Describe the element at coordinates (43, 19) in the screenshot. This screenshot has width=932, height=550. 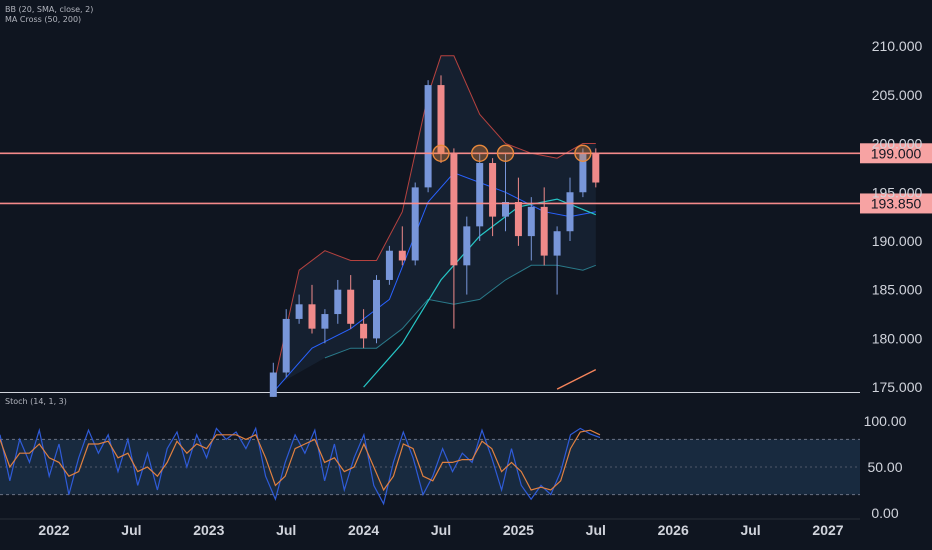
I see `ma-legend: MA Cross (50, 200)` at that location.